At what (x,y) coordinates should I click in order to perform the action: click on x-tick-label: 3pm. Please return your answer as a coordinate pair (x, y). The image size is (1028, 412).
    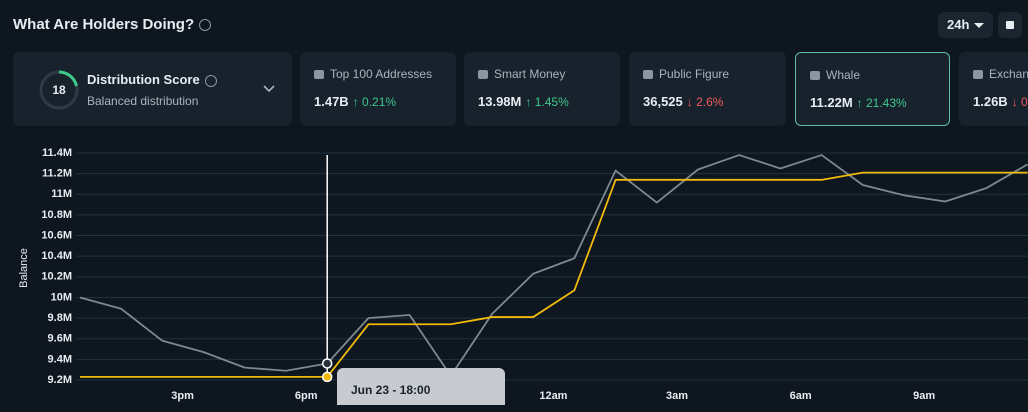
    Looking at the image, I should click on (182, 396).